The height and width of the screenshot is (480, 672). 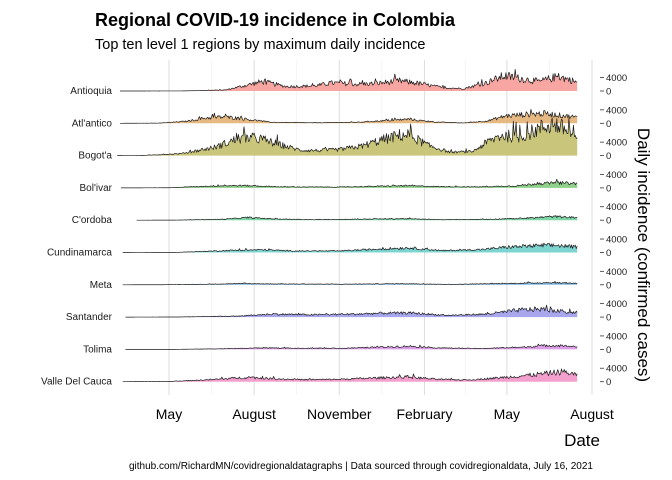 What do you see at coordinates (79, 253) in the screenshot?
I see `region-label: Cundinamarca` at bounding box center [79, 253].